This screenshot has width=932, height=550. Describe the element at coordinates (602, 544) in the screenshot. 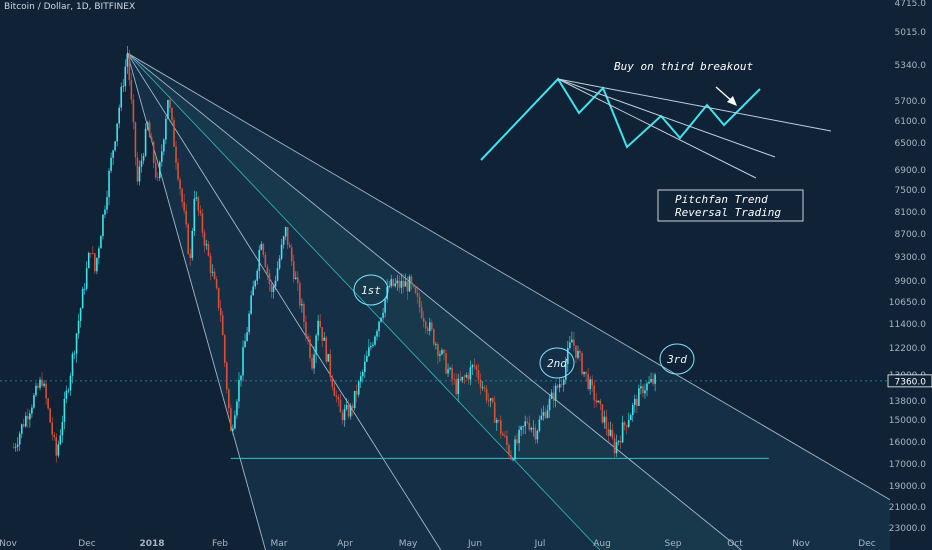

I see `time-tick: Aug` at that location.